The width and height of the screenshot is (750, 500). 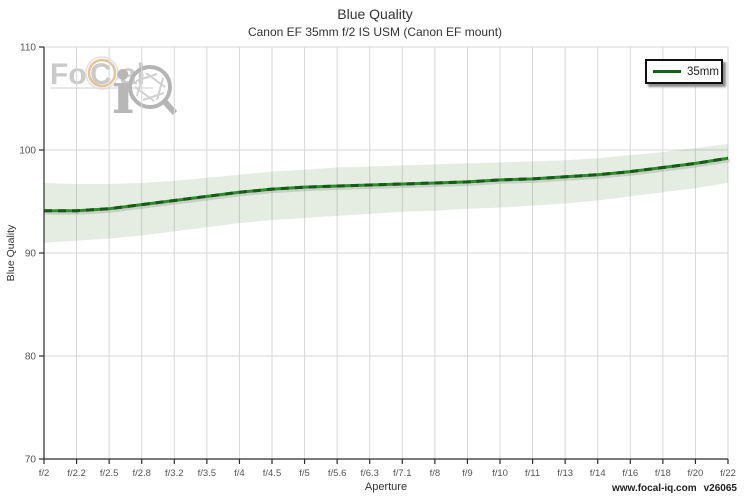 I want to click on x-tick-label: f/13, so click(x=565, y=473).